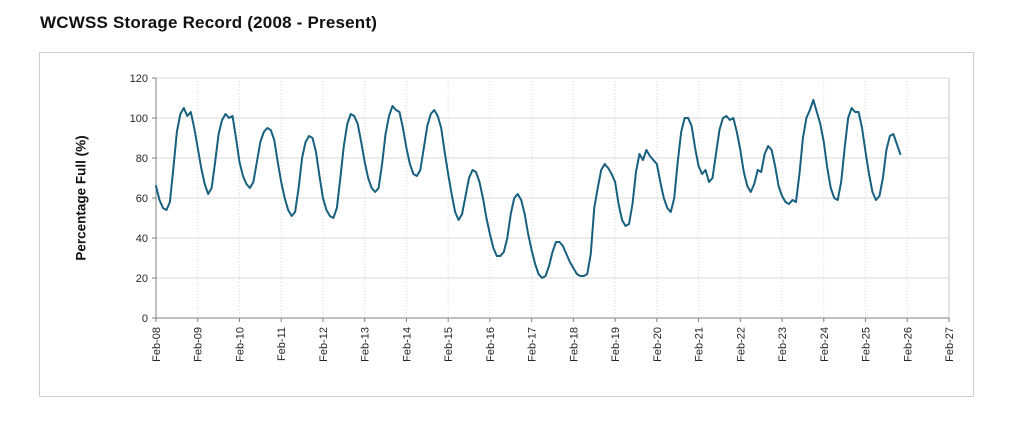  I want to click on chart-title: WCWSS Storage Record (2008 - Present), so click(209, 22).